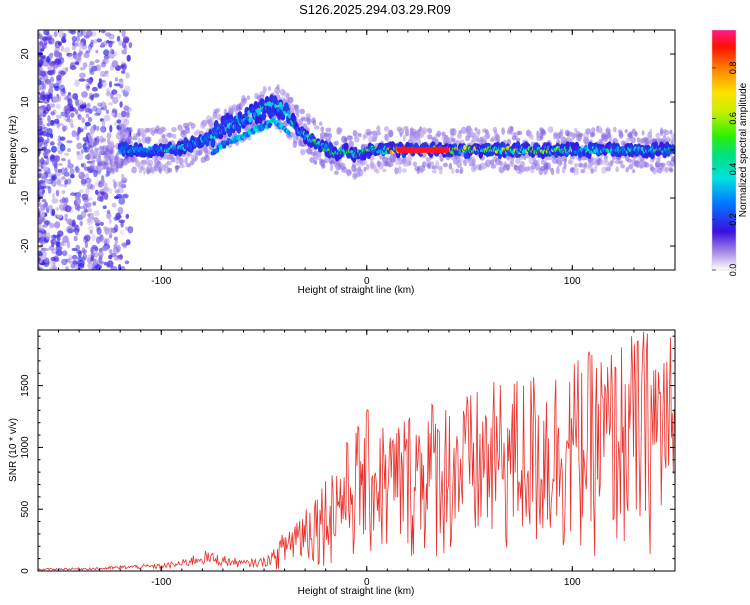 This screenshot has width=750, height=605. What do you see at coordinates (25, 102) in the screenshot?
I see `y-tick-label: 10` at bounding box center [25, 102].